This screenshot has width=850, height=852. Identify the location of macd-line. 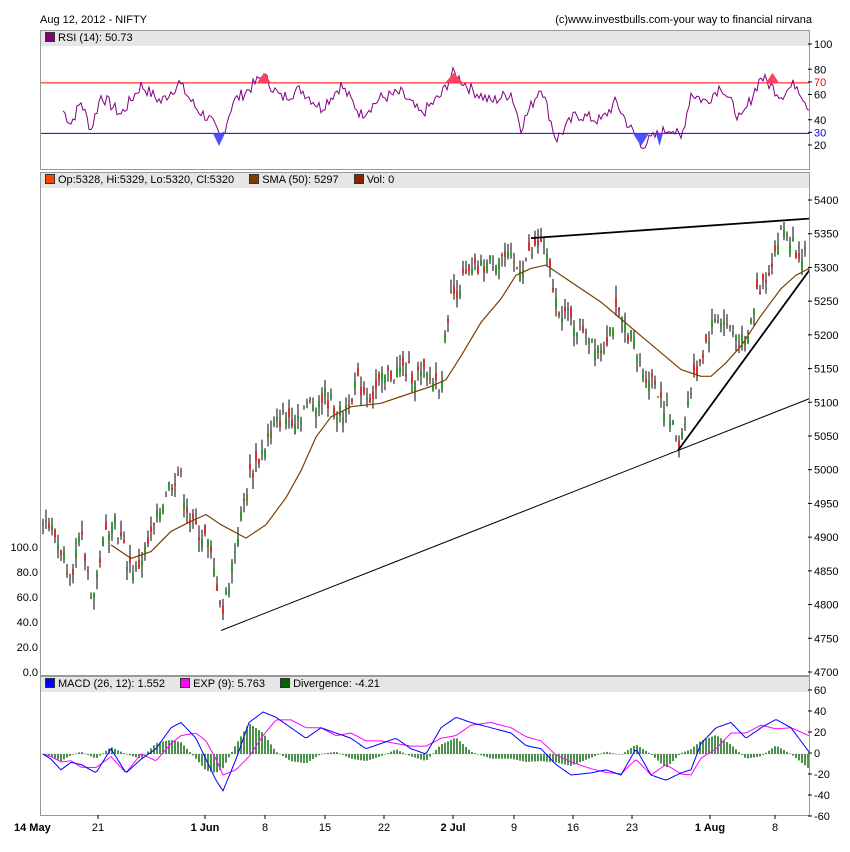
(425, 751).